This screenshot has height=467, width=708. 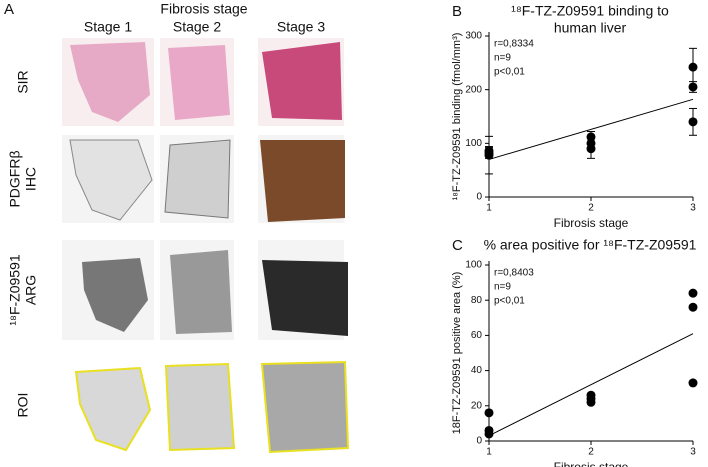 I want to click on row-label: IHC, so click(x=31, y=179).